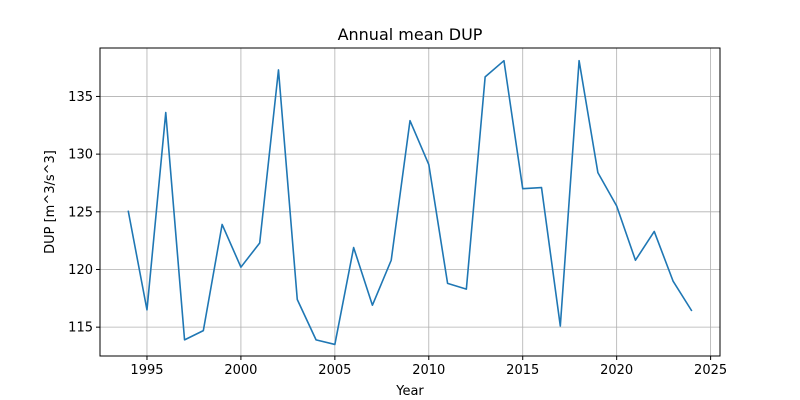 Image resolution: width=800 pixels, height=400 pixels. What do you see at coordinates (80, 212) in the screenshot?
I see `y-tick-label: 125` at bounding box center [80, 212].